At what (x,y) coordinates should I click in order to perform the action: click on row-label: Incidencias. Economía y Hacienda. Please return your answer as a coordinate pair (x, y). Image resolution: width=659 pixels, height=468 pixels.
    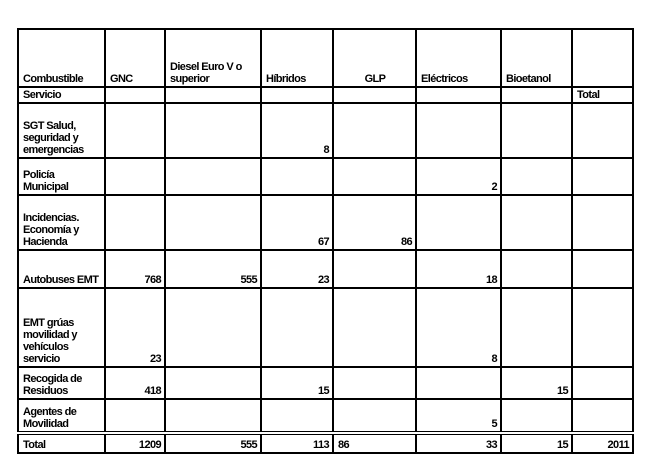
    Looking at the image, I should click on (61, 222).